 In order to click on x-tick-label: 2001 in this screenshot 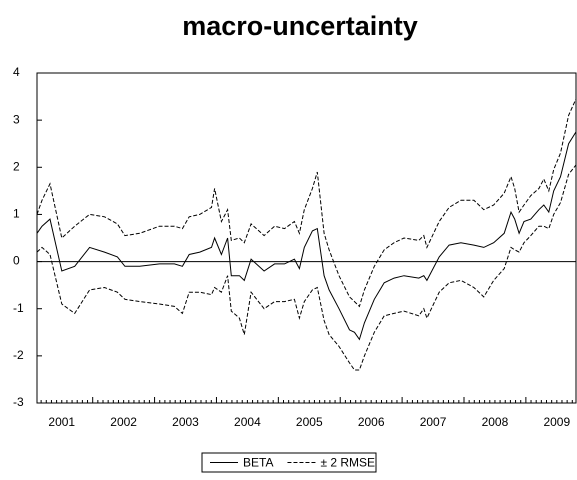, I will do `click(61, 422)`.